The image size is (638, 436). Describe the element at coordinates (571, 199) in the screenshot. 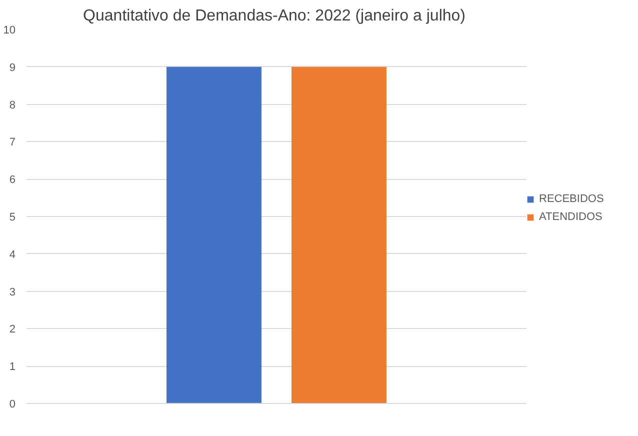

I see `legend-label: RECEBIDOS` at that location.